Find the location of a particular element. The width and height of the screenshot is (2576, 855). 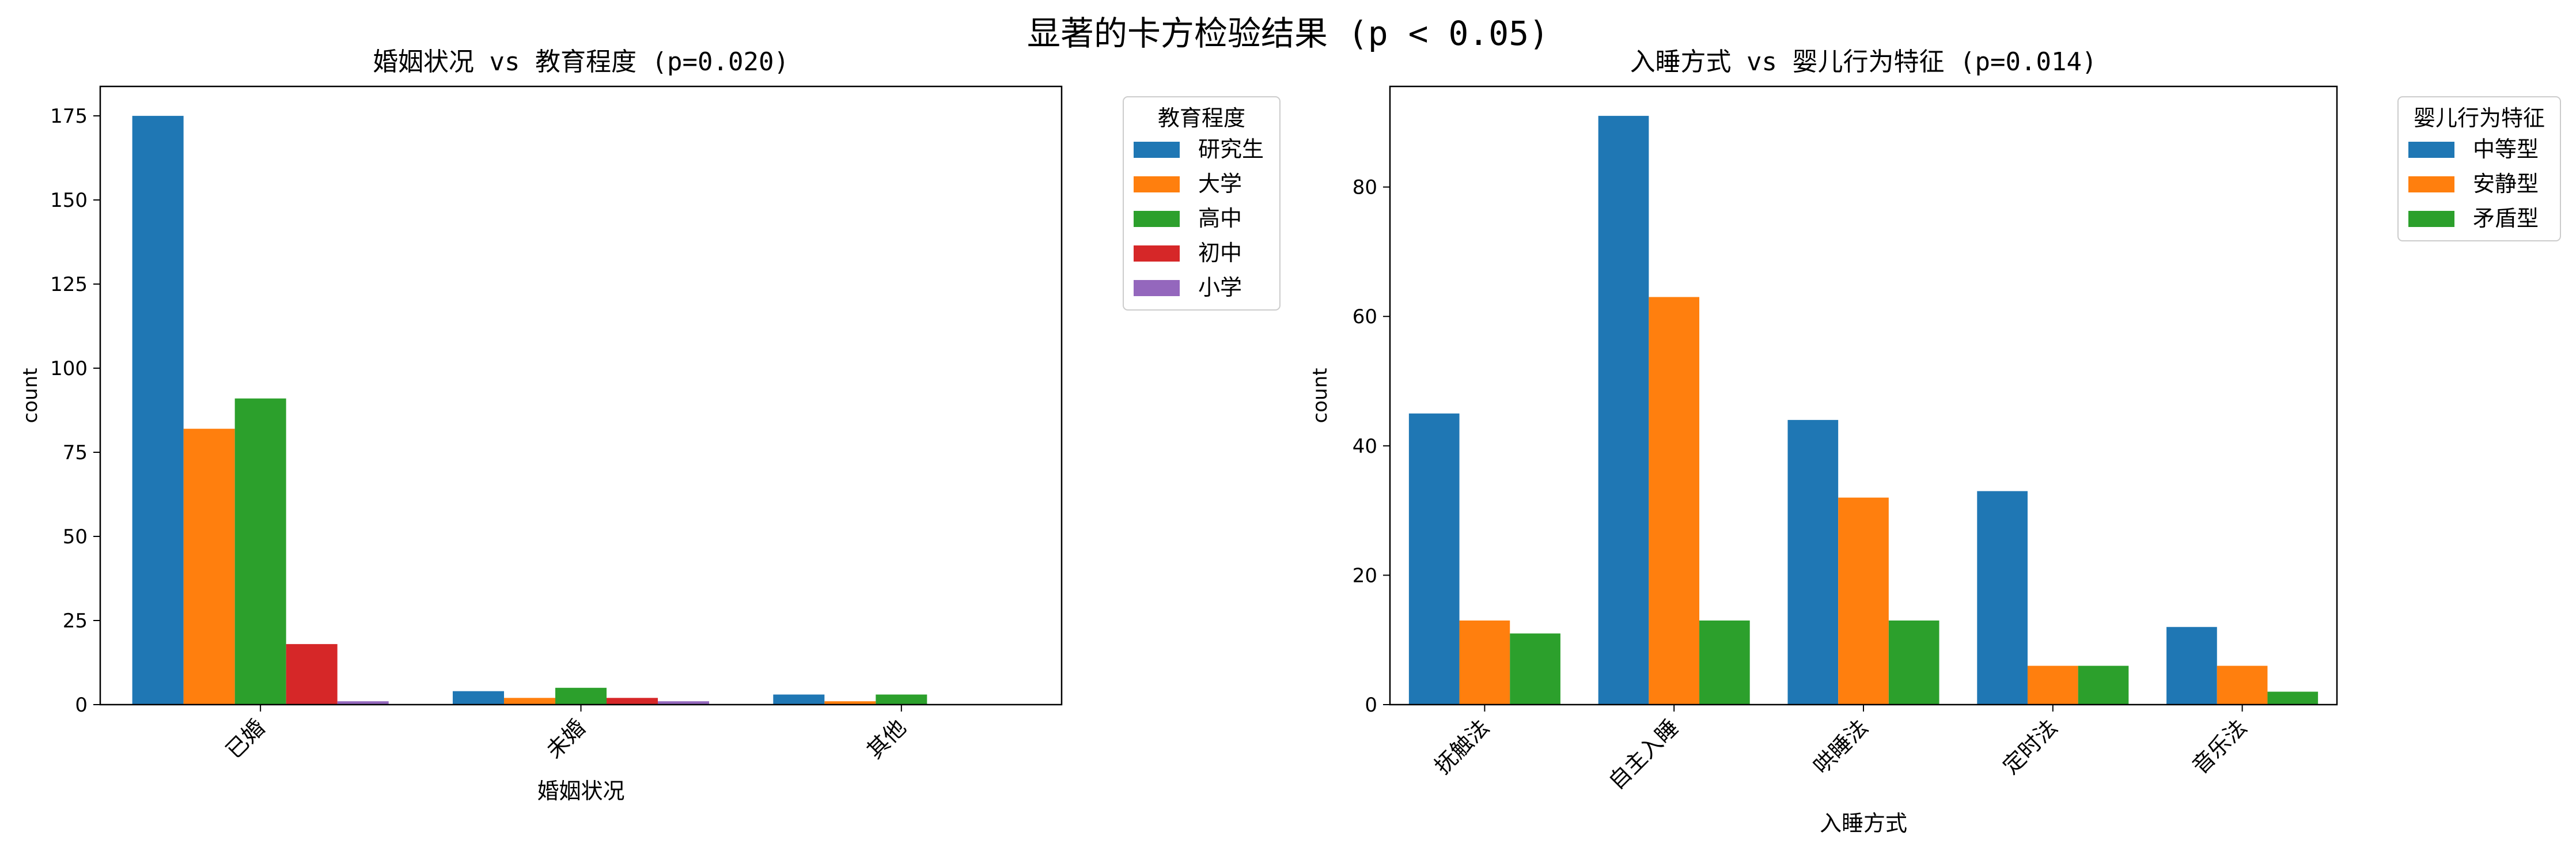

y-tick-label: 50 is located at coordinates (75, 536).